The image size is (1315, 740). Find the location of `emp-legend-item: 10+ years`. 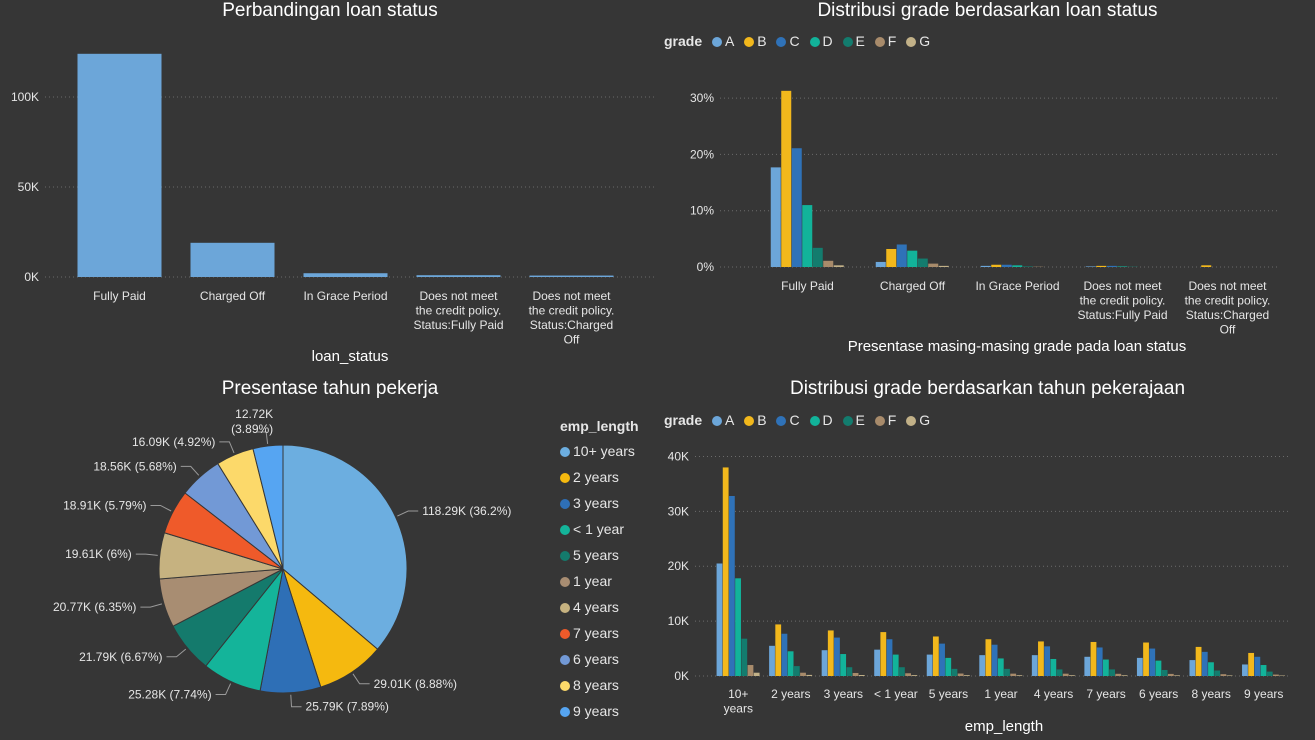

emp-legend-item: 10+ years is located at coordinates (599, 451).